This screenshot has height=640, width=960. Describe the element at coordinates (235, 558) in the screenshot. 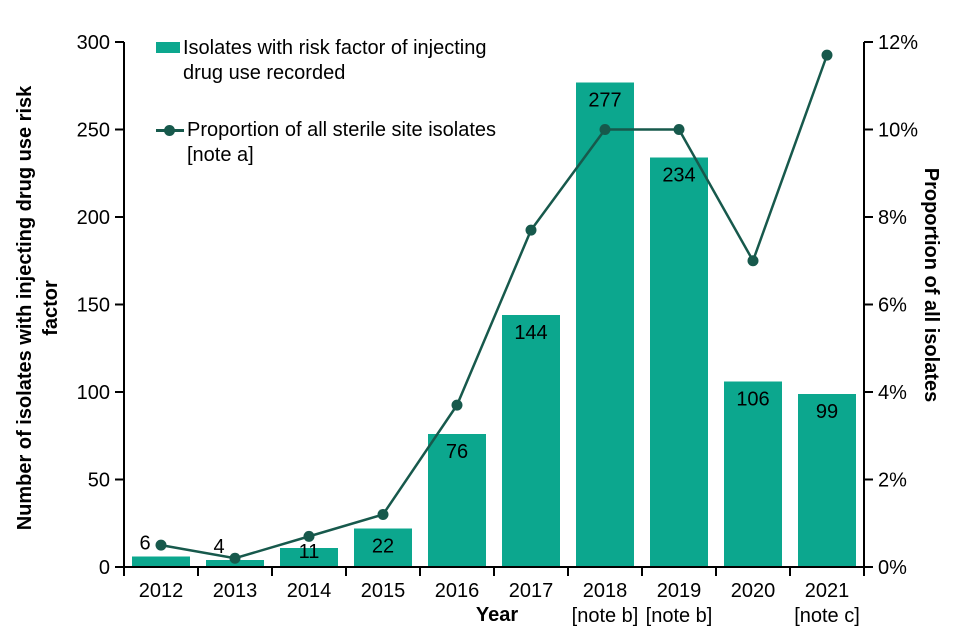

I see `point-2013` at that location.